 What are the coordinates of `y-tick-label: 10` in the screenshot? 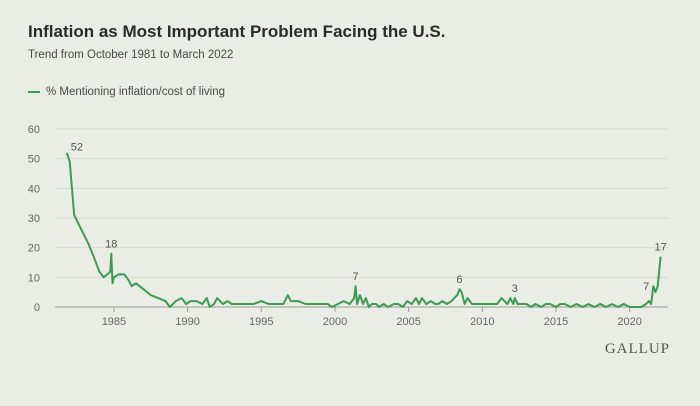 It's located at (34, 278).